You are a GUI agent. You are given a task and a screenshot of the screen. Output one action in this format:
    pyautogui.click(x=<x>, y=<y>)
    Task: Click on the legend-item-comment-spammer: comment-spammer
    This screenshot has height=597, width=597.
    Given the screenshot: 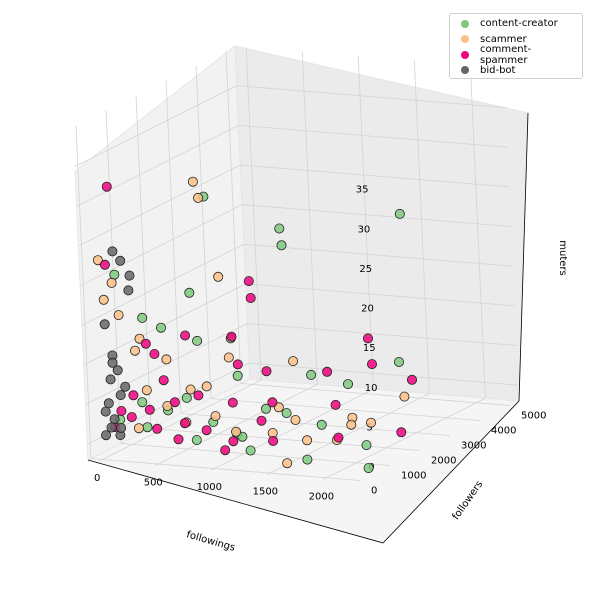 What is the action you would take?
    pyautogui.click(x=516, y=55)
    